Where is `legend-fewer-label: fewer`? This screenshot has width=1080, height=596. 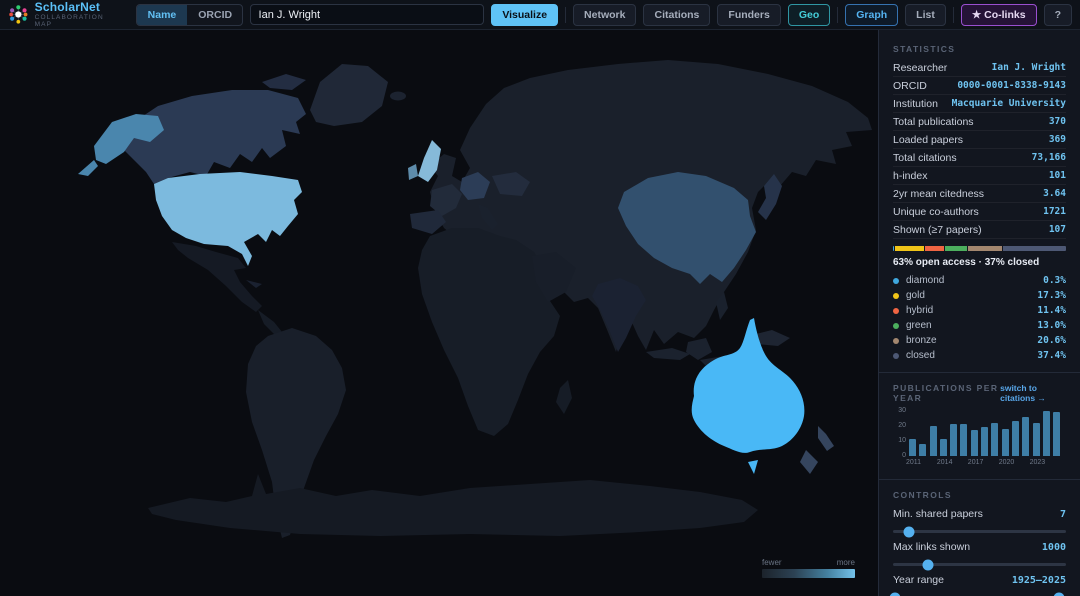 legend-fewer-label: fewer is located at coordinates (772, 562).